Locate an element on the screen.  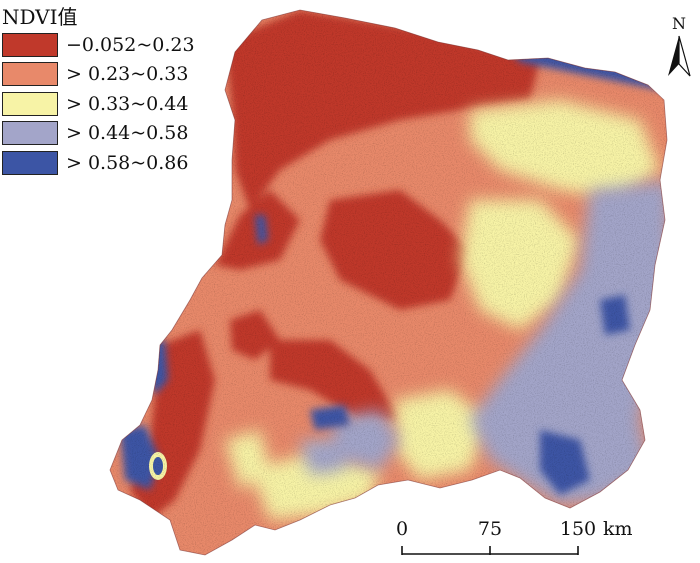
legend-label: > 0.58~0.86 is located at coordinates (127, 162).